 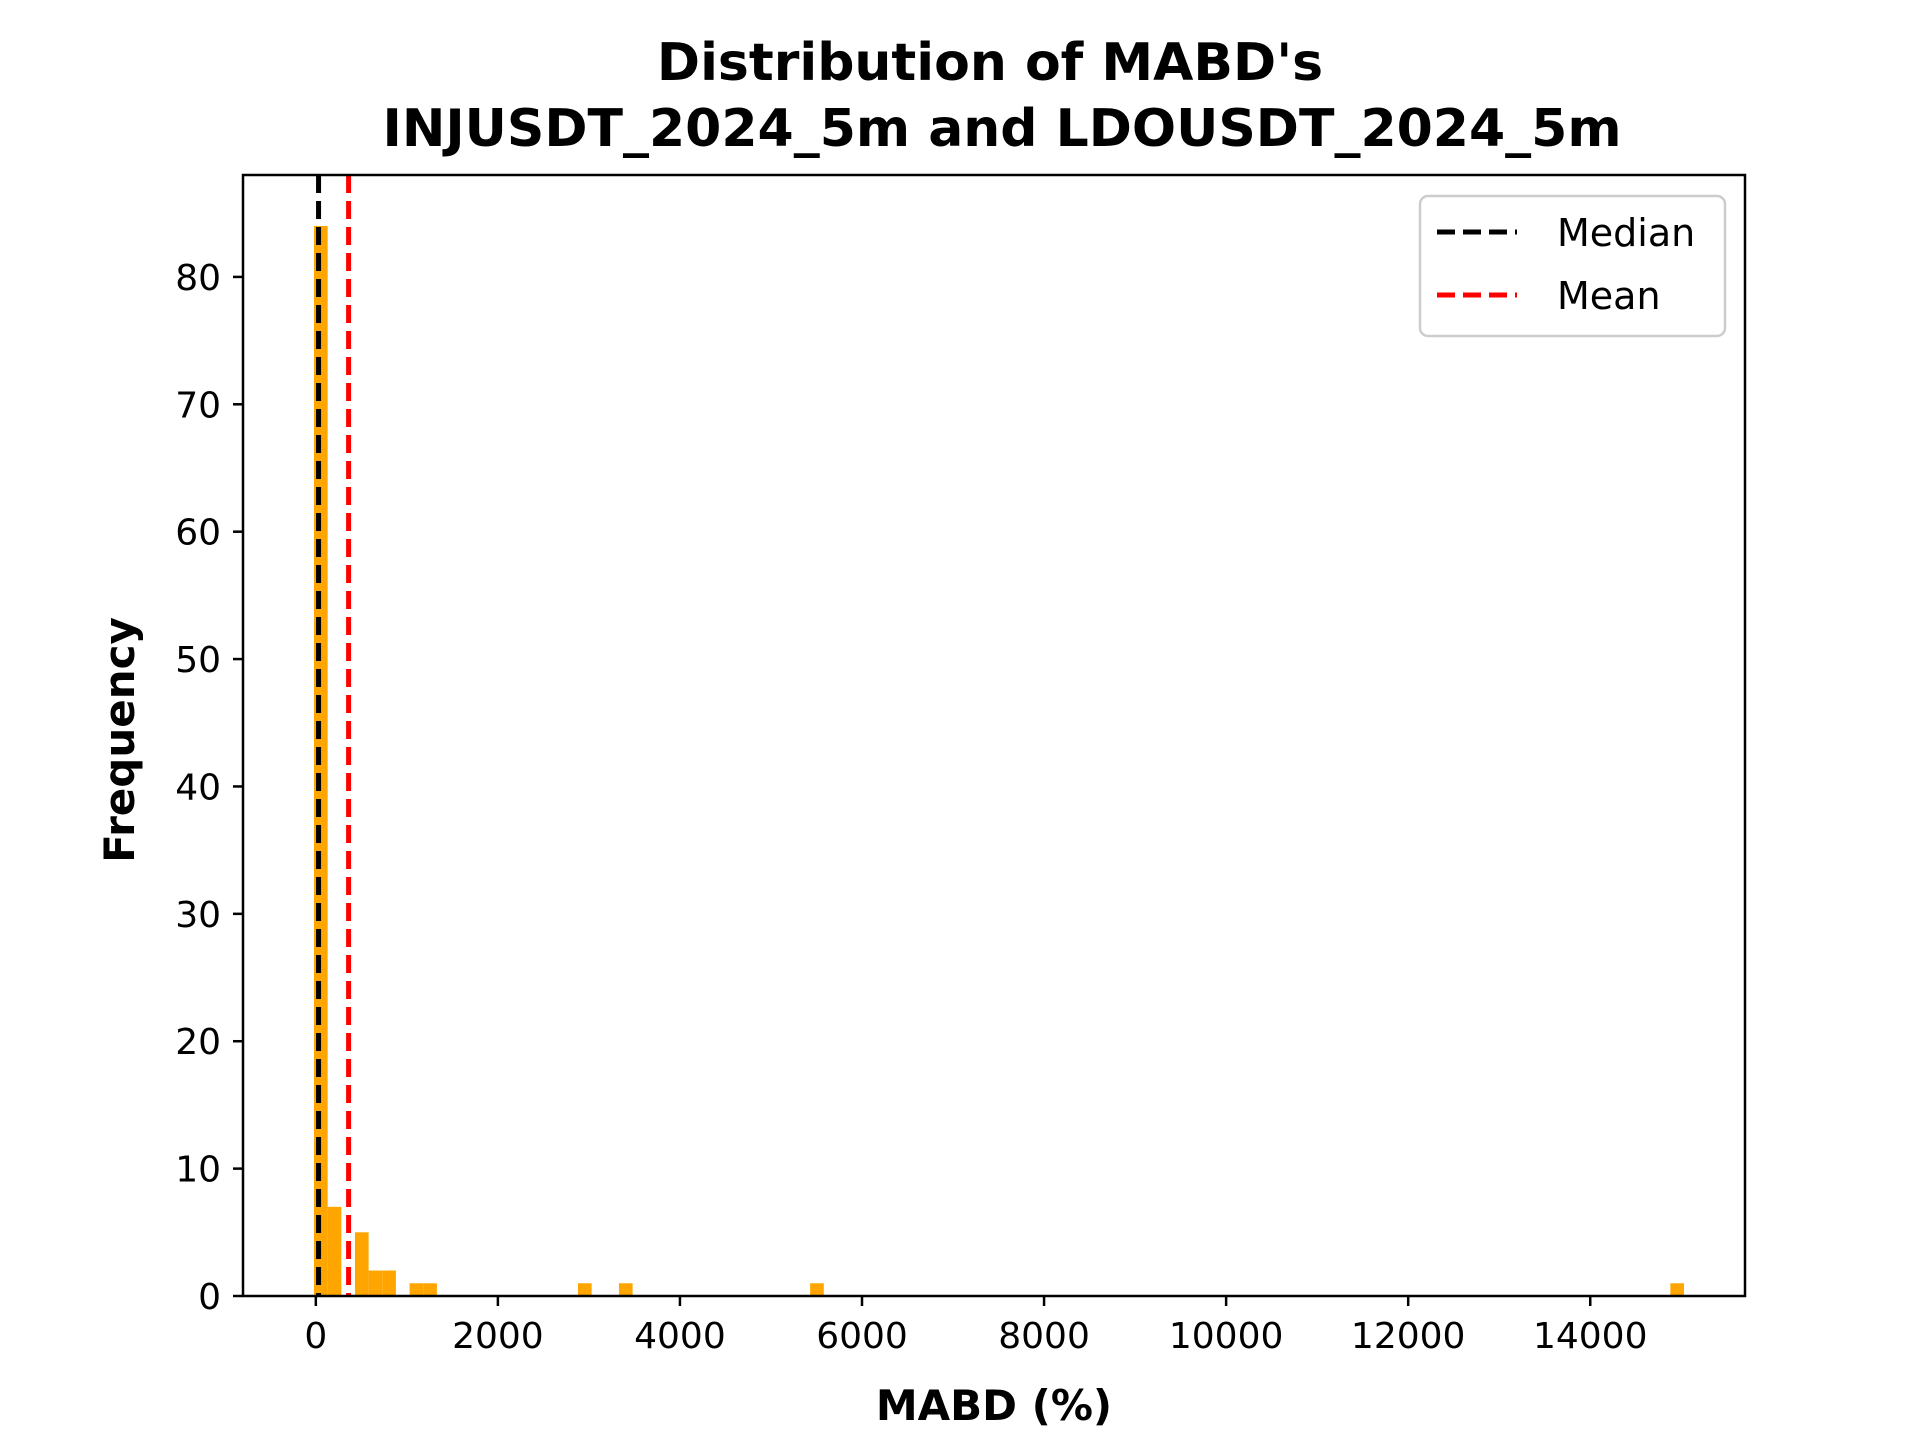 I want to click on legend: Median Mean, so click(x=1572, y=266).